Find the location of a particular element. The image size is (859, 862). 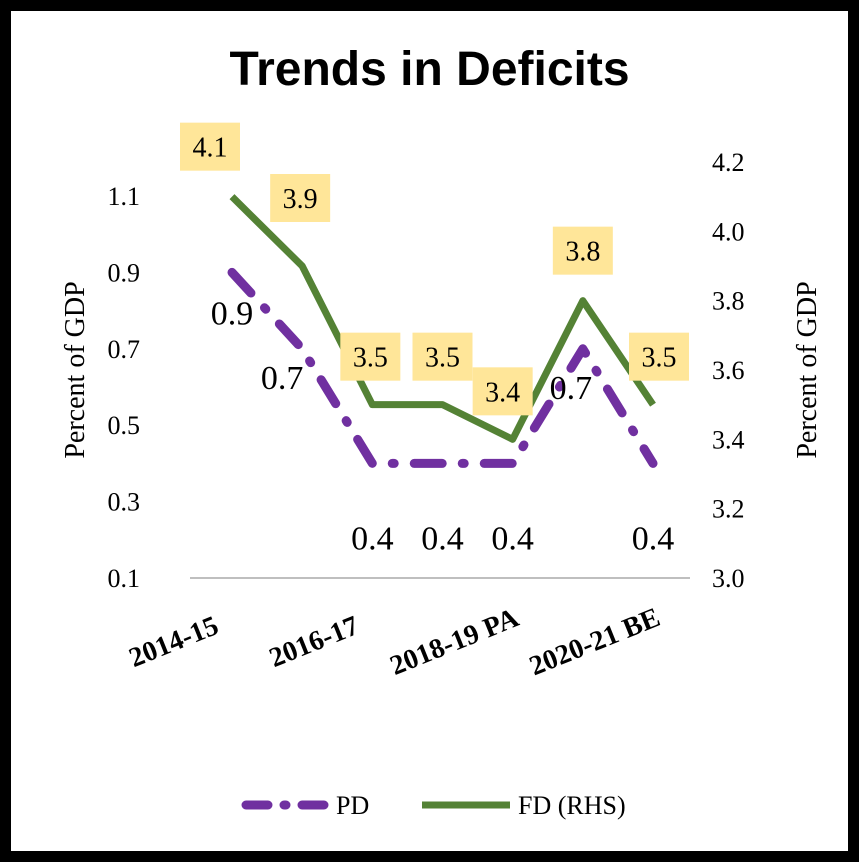

series-line-fd is located at coordinates (442, 318).